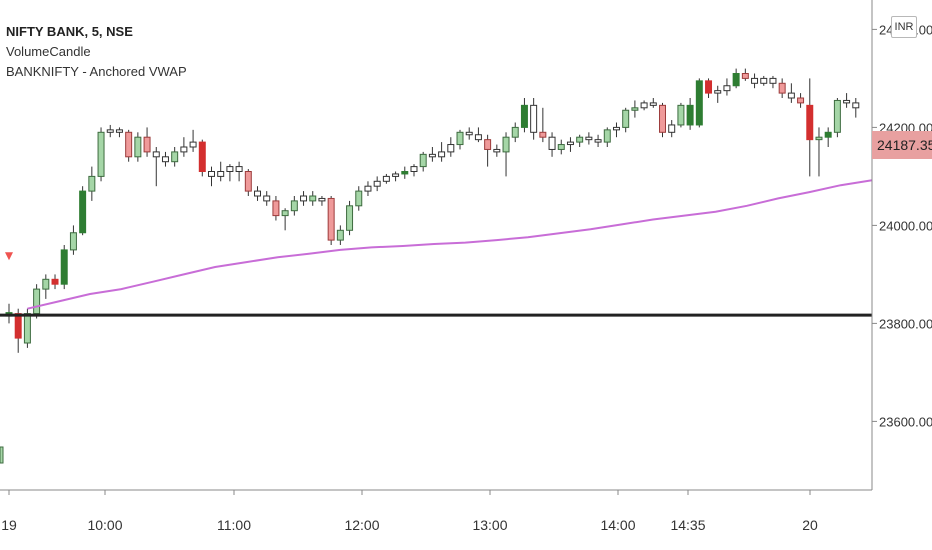  I want to click on time-tick-label: 19, so click(9, 525).